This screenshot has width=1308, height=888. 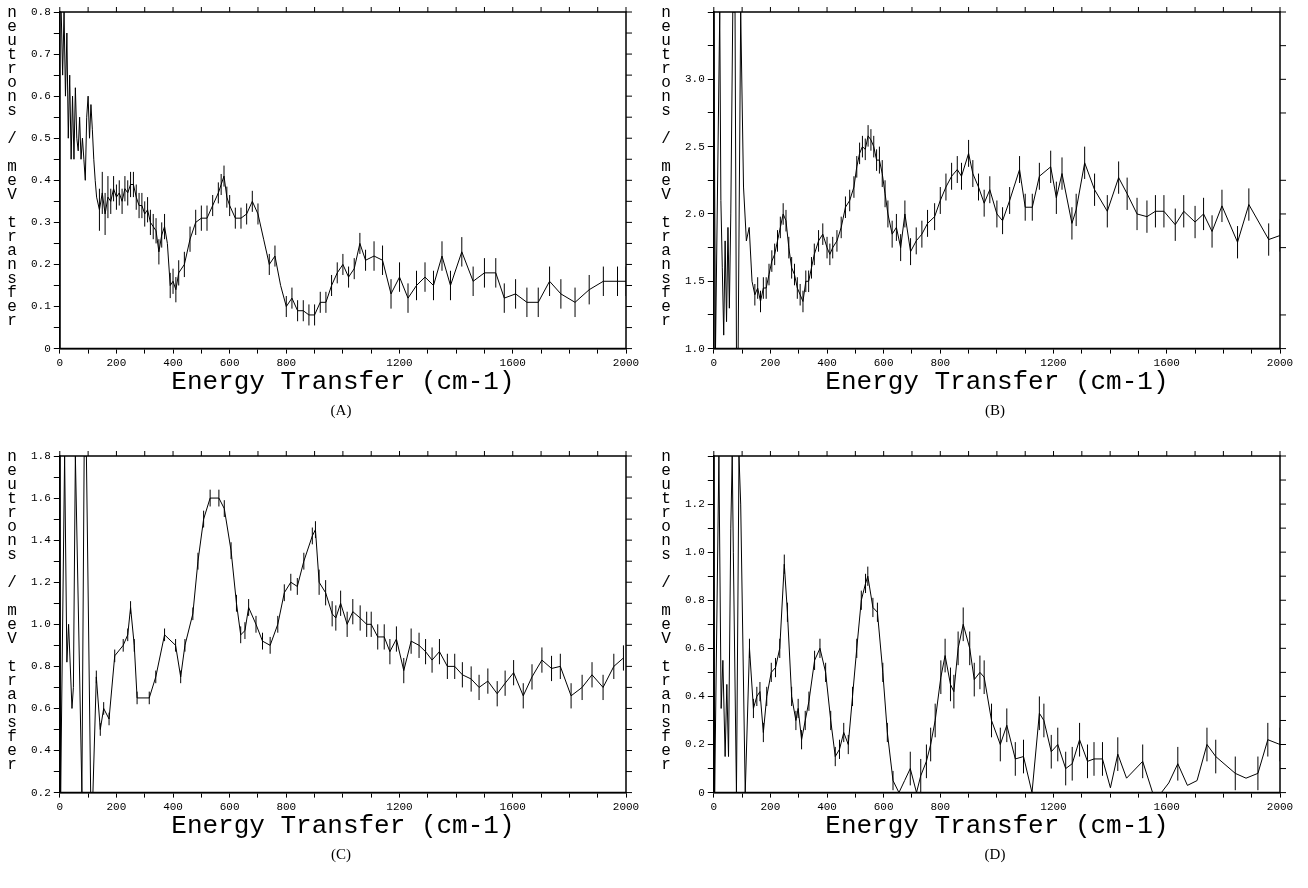 I want to click on y-tick-label: 3.0, so click(x=694, y=79).